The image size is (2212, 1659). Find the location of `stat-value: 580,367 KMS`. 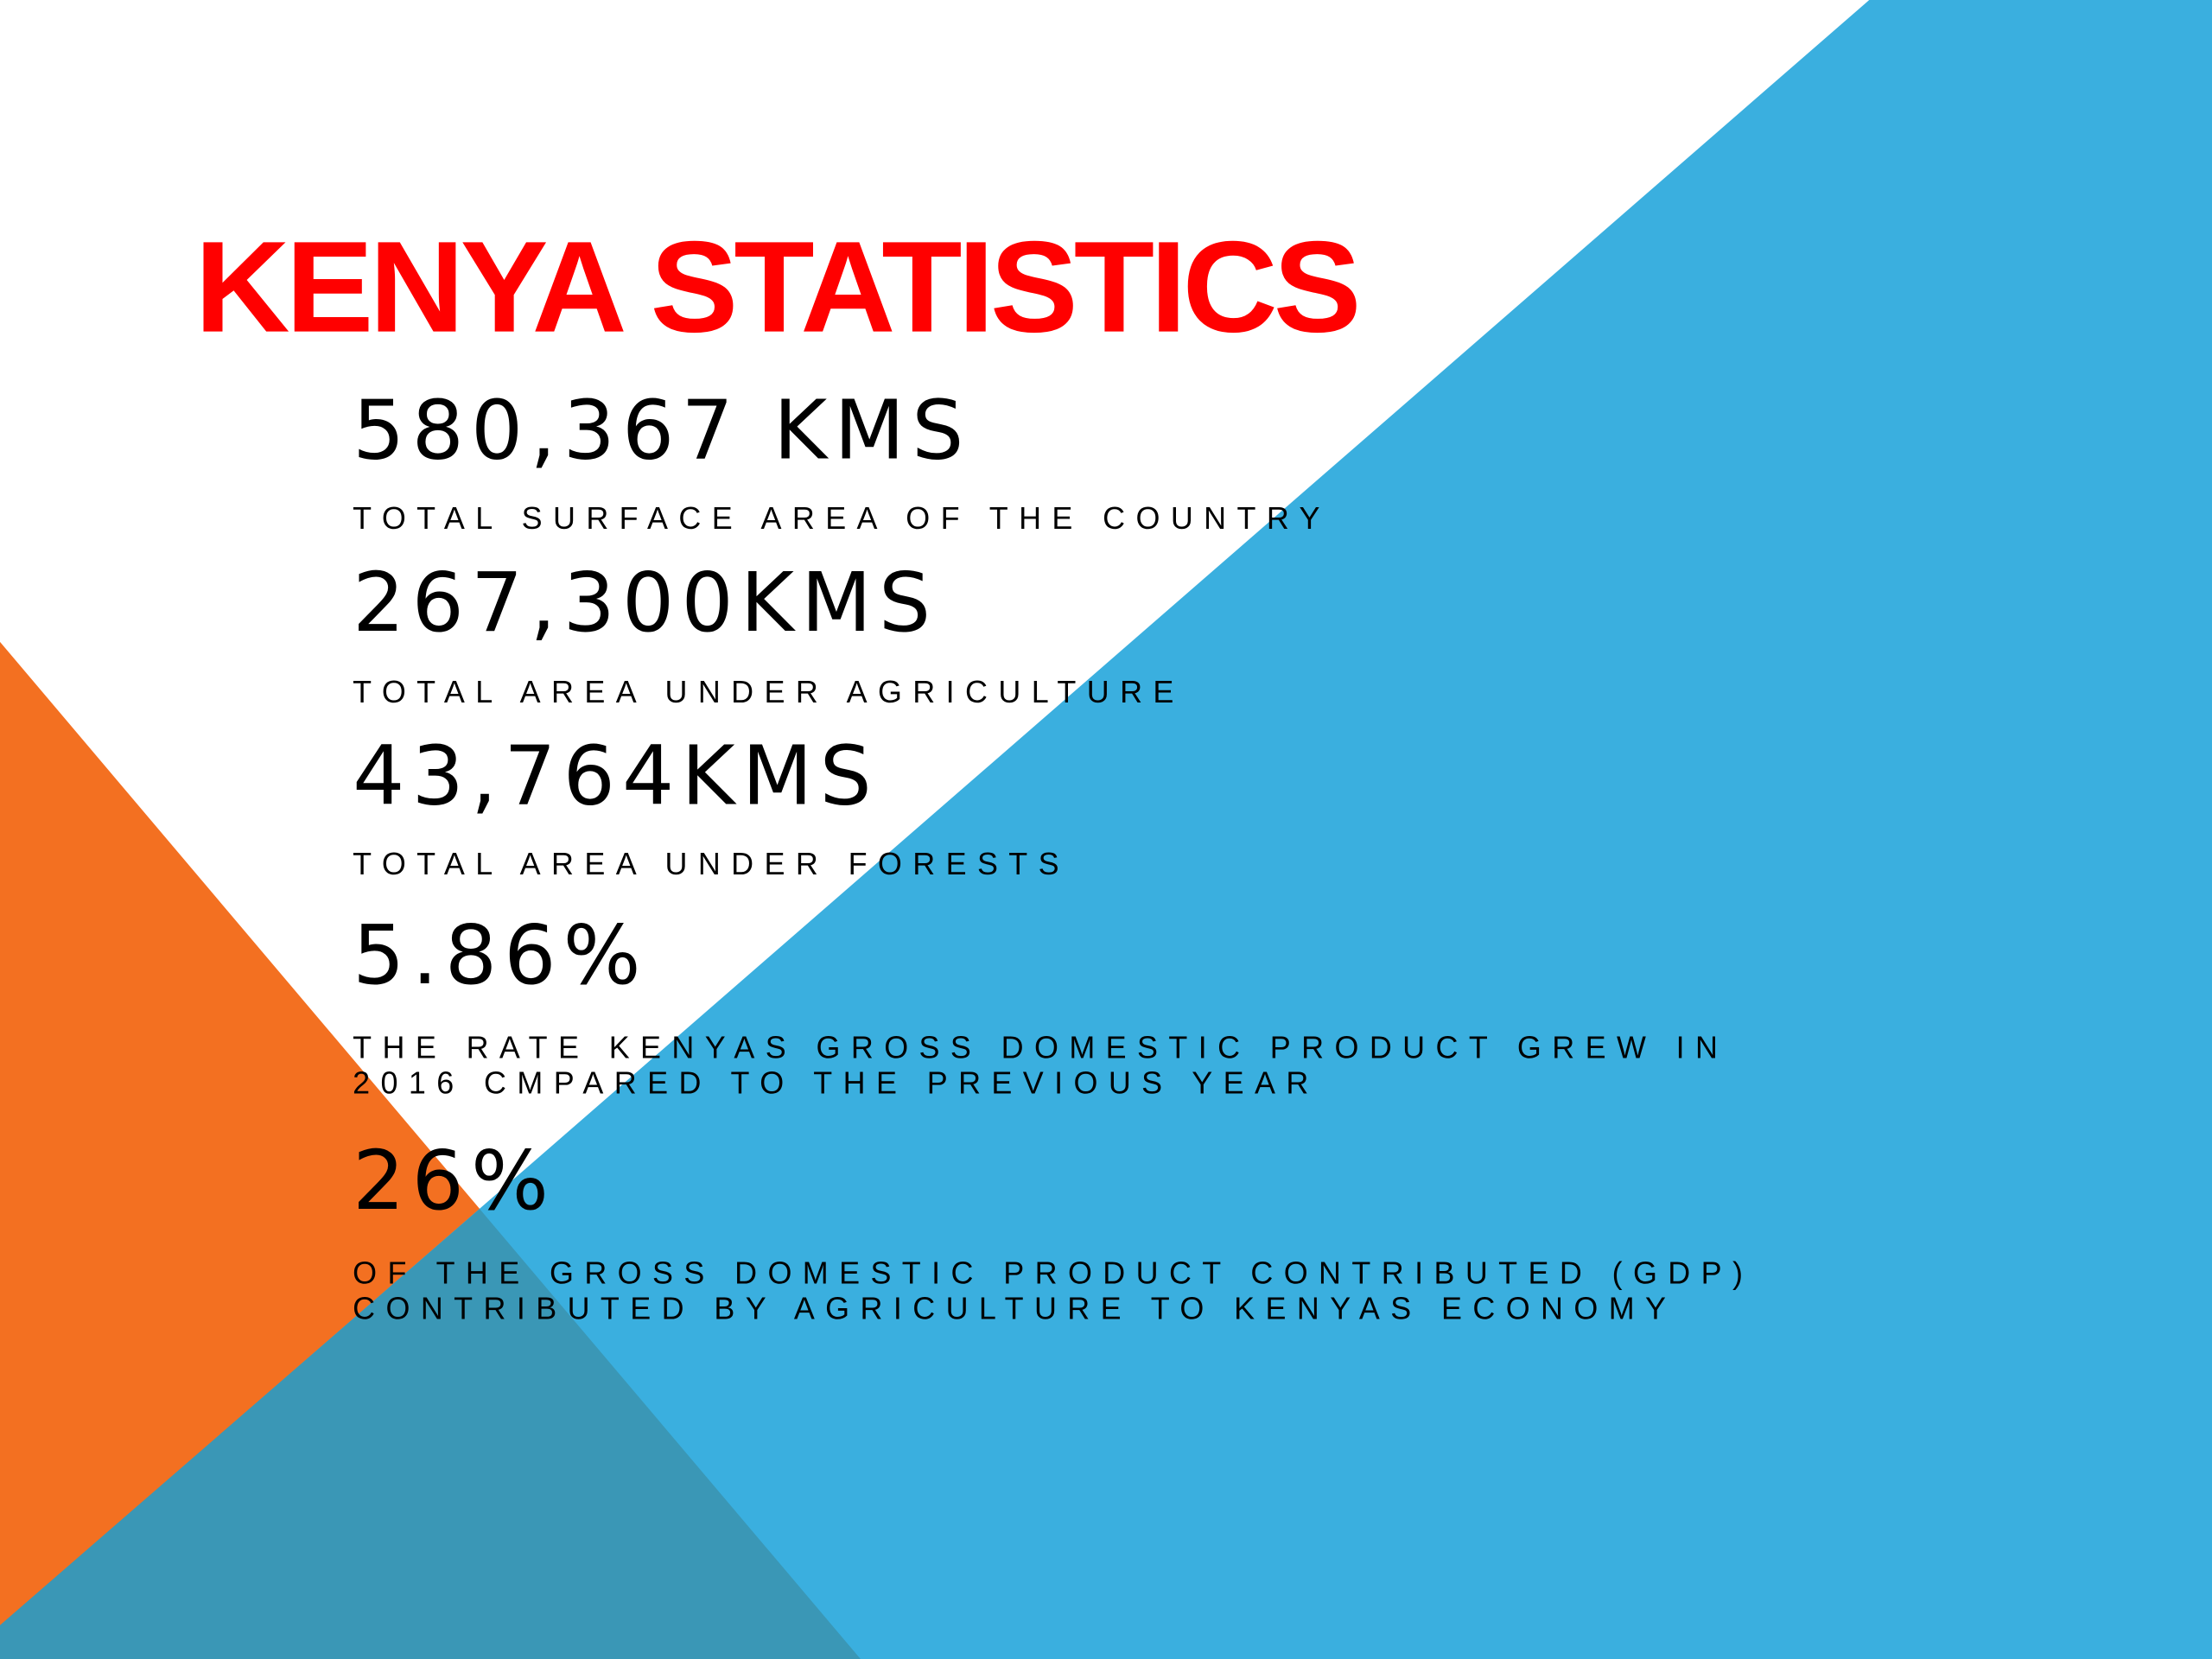

stat-value: 580,367 KMS is located at coordinates (661, 431).